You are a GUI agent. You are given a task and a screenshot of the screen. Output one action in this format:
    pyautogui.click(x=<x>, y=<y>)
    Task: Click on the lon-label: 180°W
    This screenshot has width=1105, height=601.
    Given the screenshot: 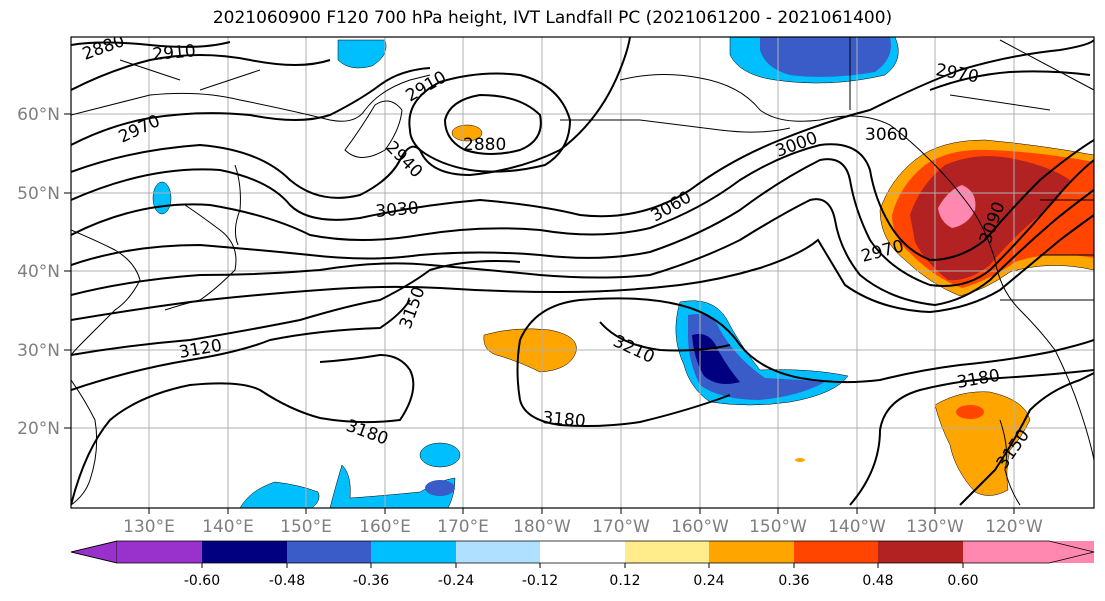 What is the action you would take?
    pyautogui.click(x=542, y=527)
    